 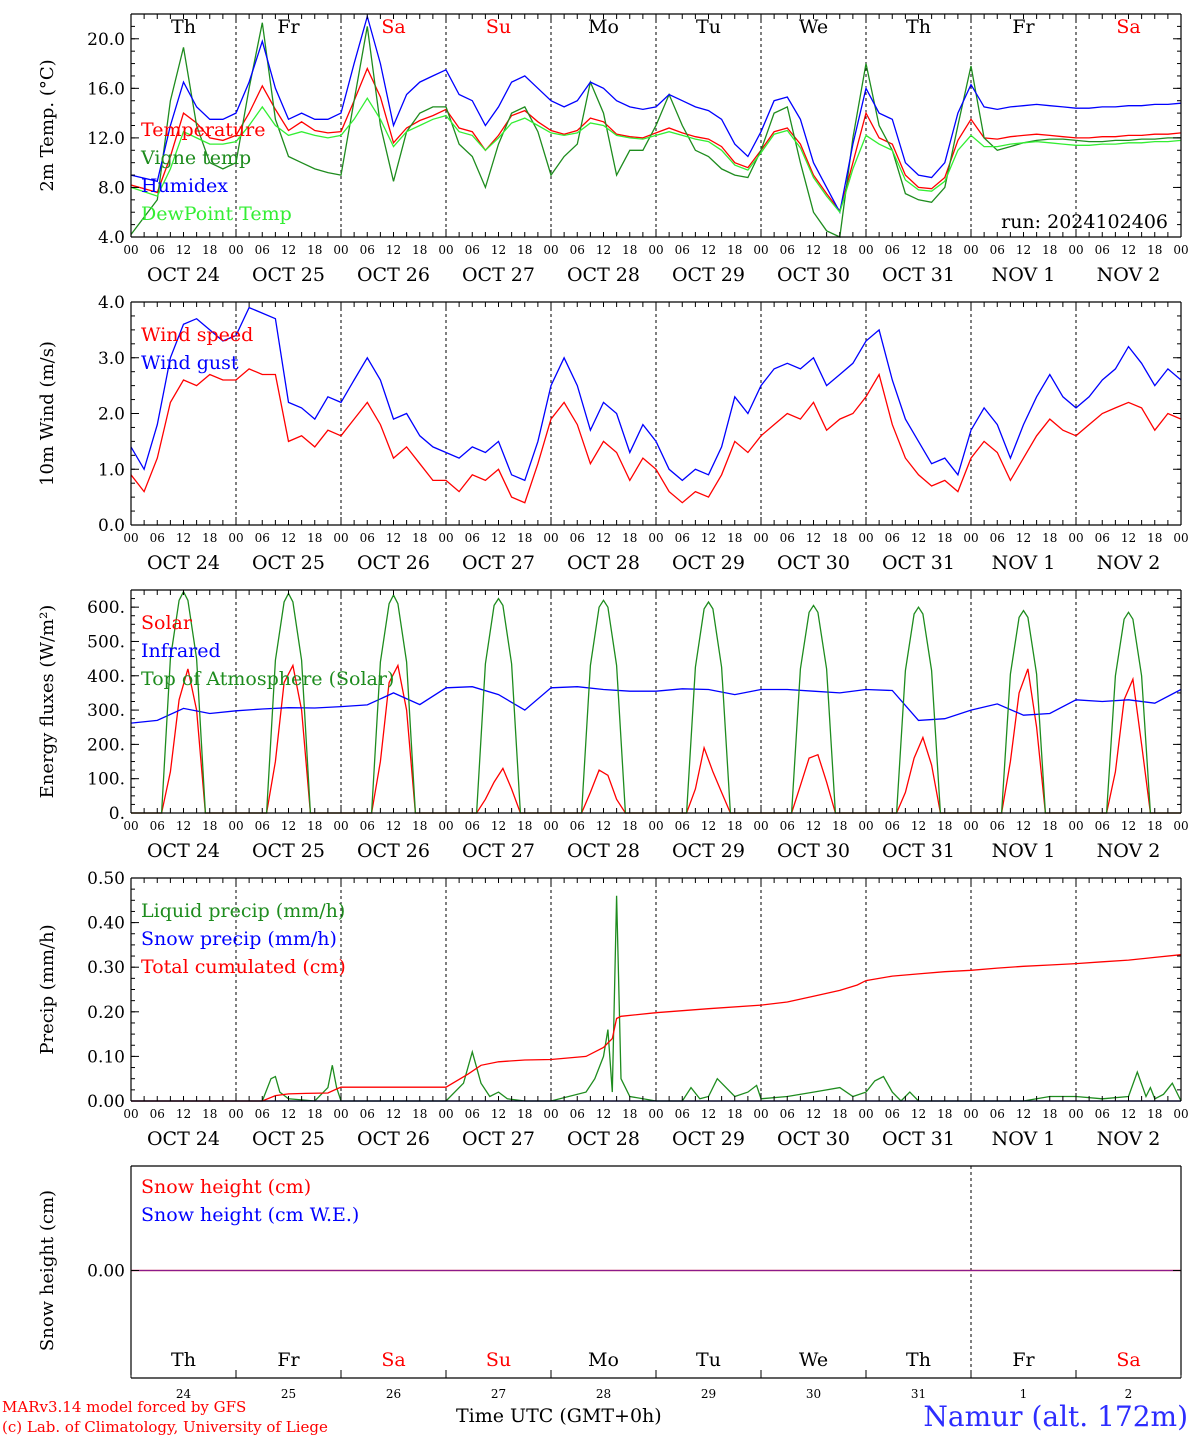 What do you see at coordinates (603, 851) in the screenshot?
I see `date-label: OCT 28` at bounding box center [603, 851].